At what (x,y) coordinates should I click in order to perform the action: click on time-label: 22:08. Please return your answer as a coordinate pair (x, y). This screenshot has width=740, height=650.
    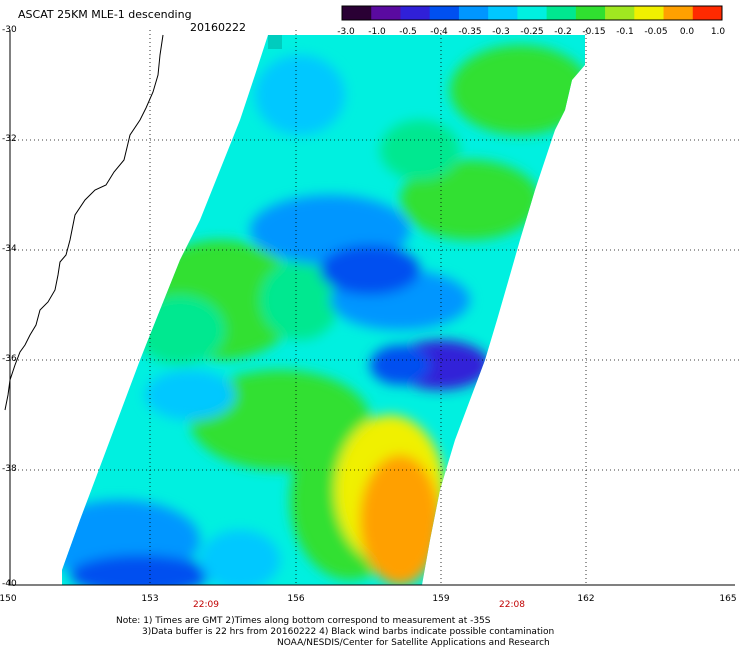
    Looking at the image, I should click on (512, 605).